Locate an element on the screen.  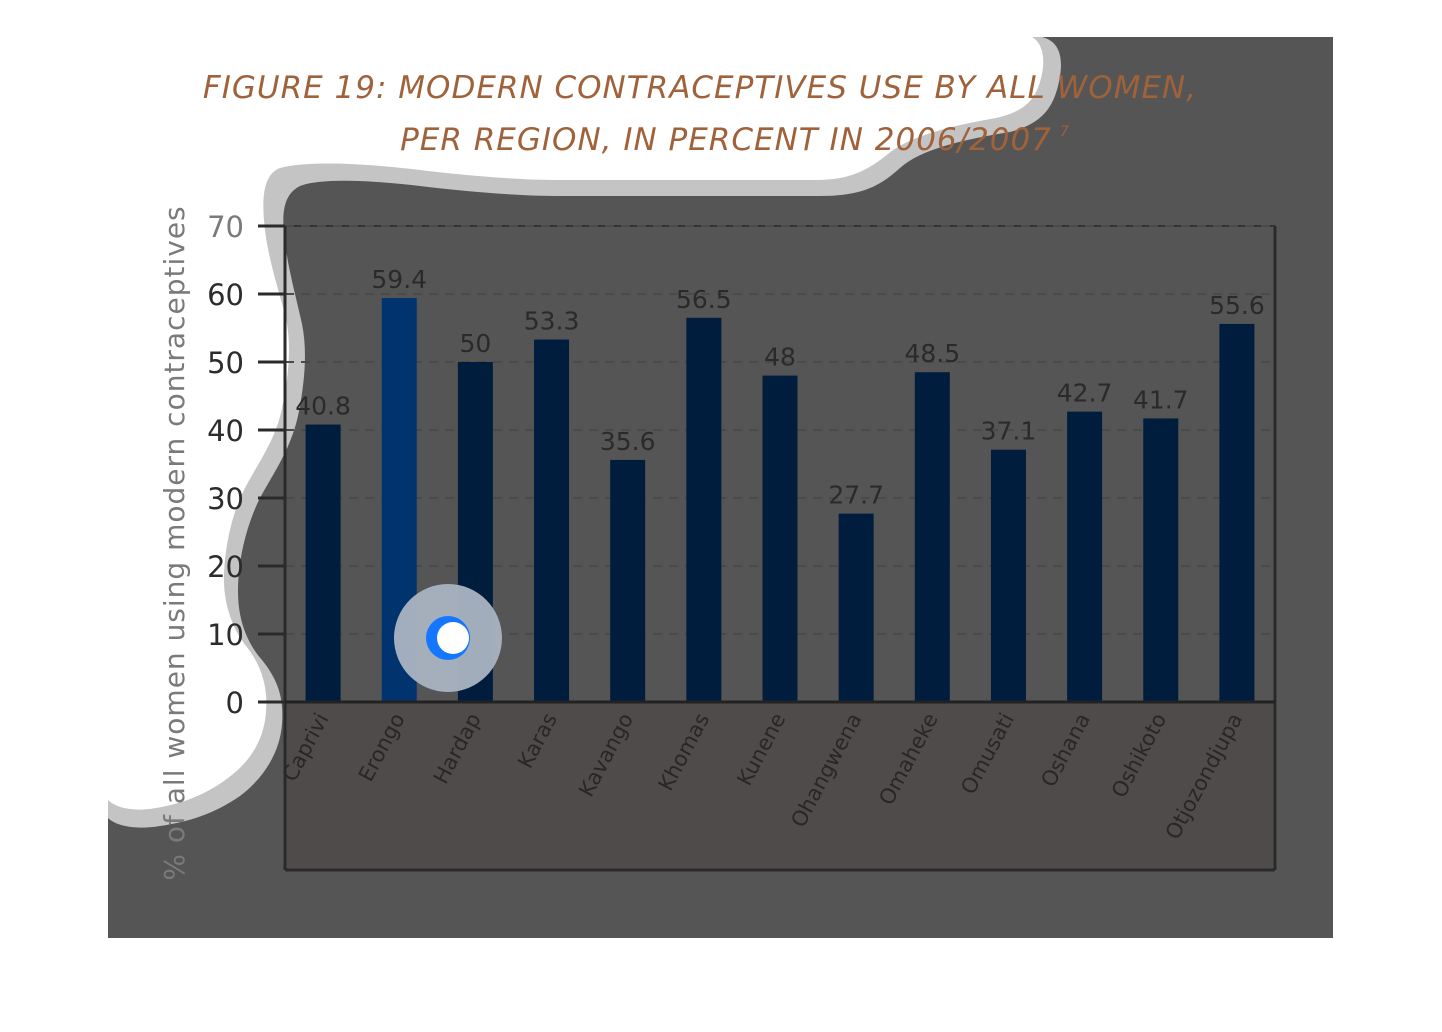
chart-title-line2: PER REGION, IN PERCENT IN 2006/2007 7 is located at coordinates (735, 140).